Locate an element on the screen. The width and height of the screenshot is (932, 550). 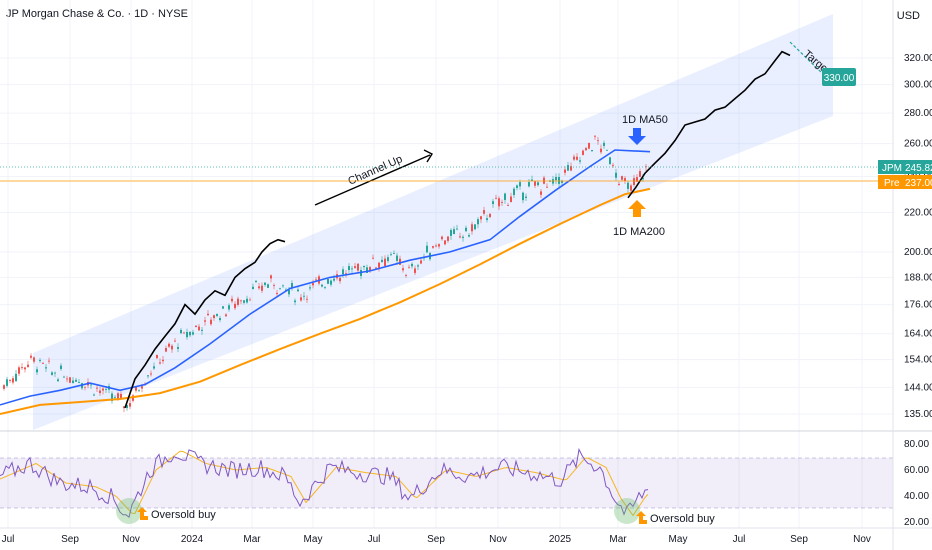
price-tick-label: 144.00 is located at coordinates (918, 387).